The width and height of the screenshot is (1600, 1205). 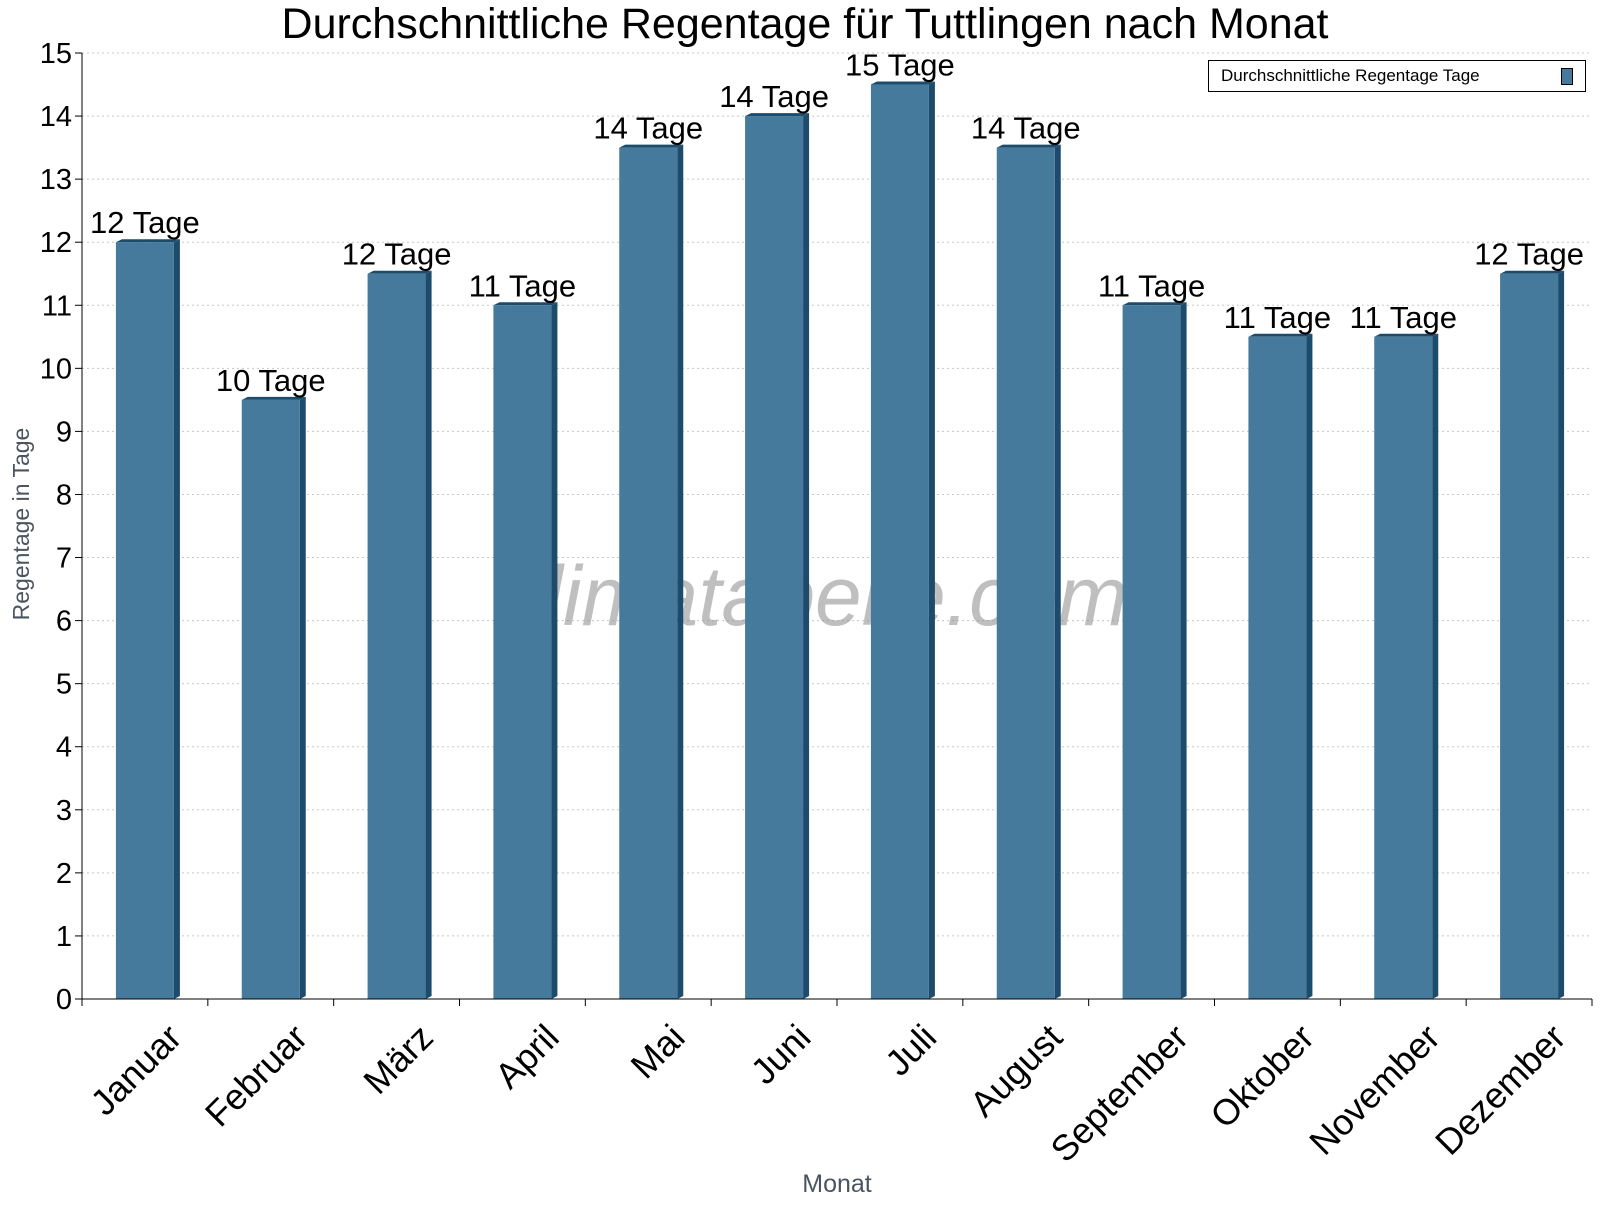 What do you see at coordinates (1500, 1089) in the screenshot?
I see `x-tick-label: Dezember` at bounding box center [1500, 1089].